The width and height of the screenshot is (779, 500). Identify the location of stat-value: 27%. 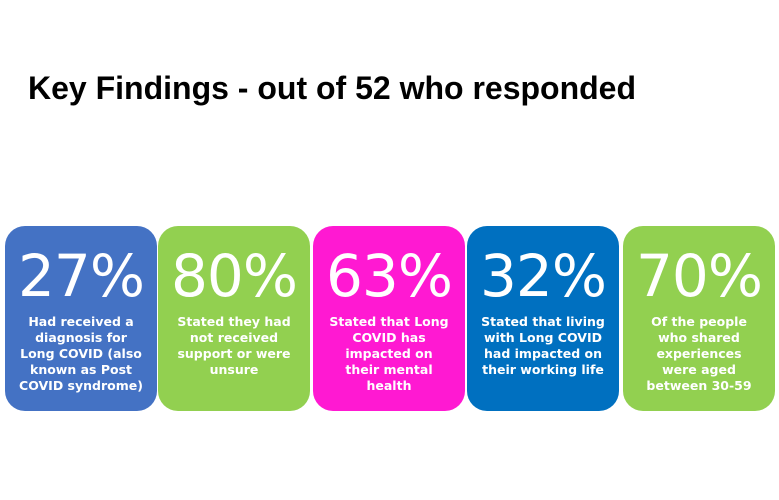
(81, 276).